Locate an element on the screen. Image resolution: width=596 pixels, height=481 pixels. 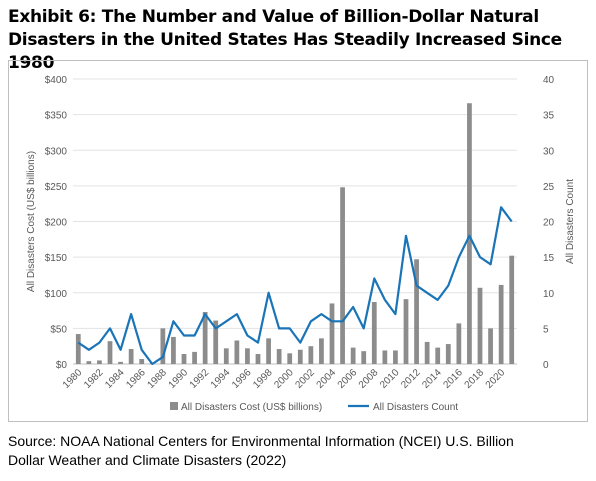
y-right-axis-label: All Disasters Count is located at coordinates (570, 221).